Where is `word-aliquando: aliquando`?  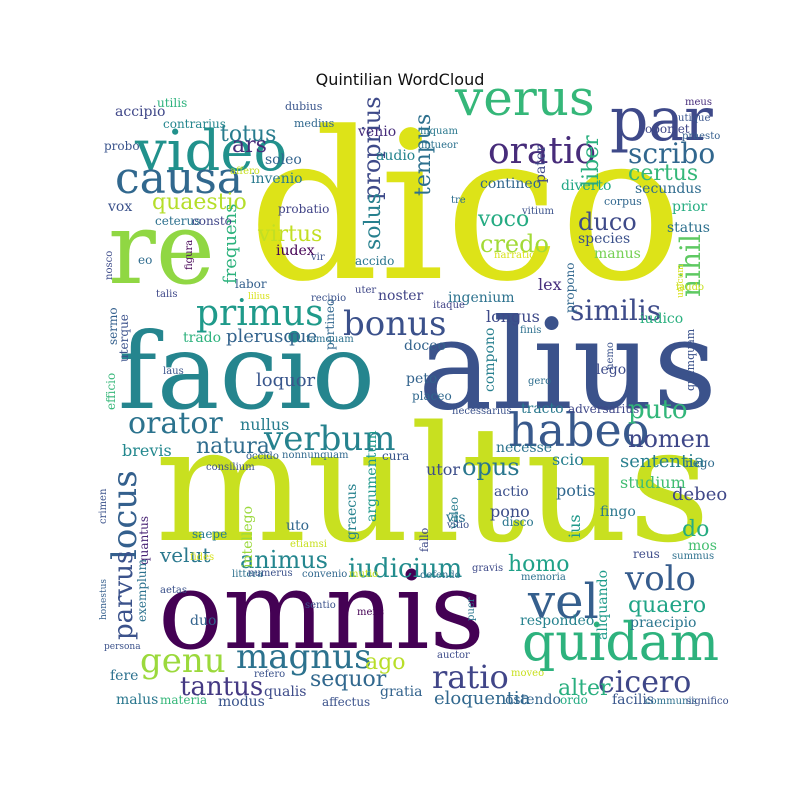 word-aliquando: aliquando is located at coordinates (603, 605).